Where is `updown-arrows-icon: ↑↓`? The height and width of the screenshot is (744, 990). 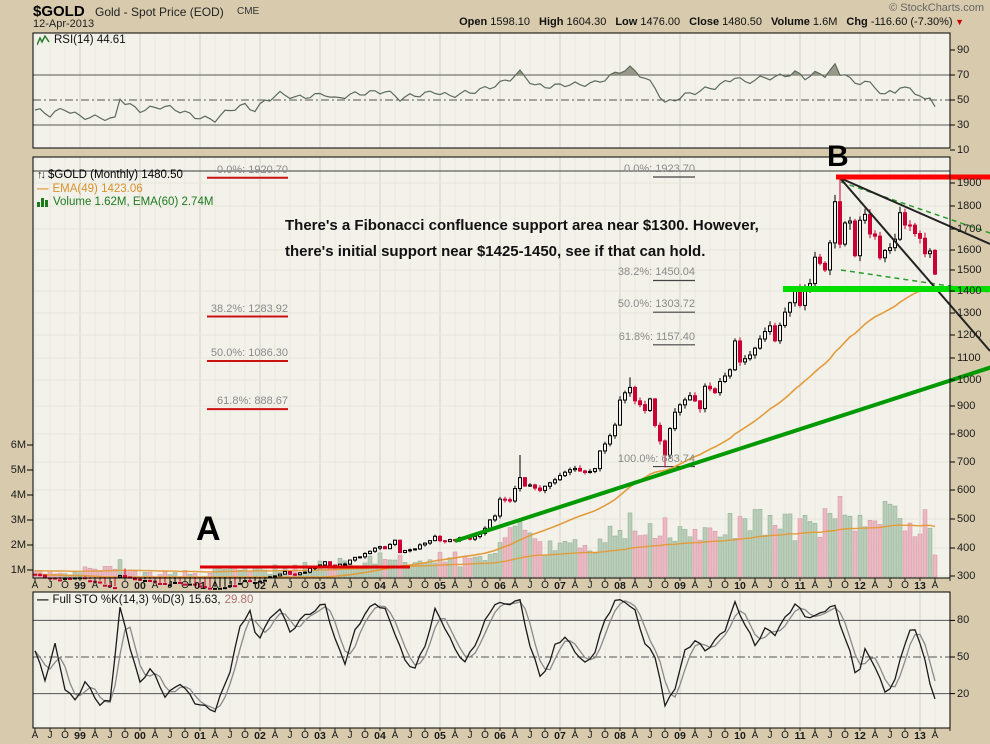
updown-arrows-icon: ↑↓ is located at coordinates (41, 175).